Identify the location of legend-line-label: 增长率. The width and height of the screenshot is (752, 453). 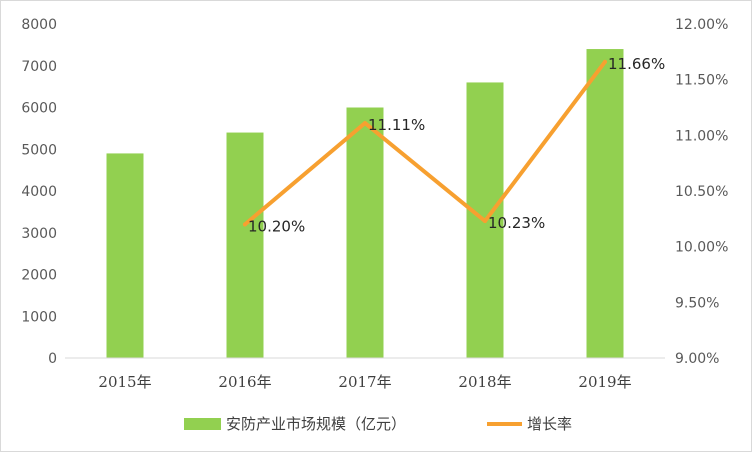
(549, 424).